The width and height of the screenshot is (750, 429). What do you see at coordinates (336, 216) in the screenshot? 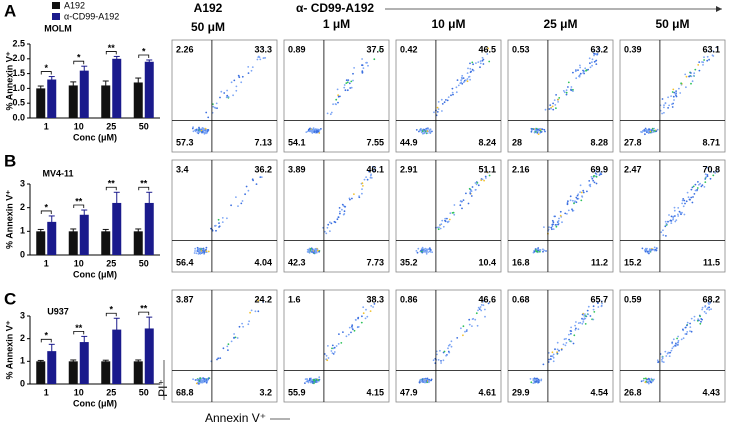
I see `flow-plot-frame` at bounding box center [336, 216].